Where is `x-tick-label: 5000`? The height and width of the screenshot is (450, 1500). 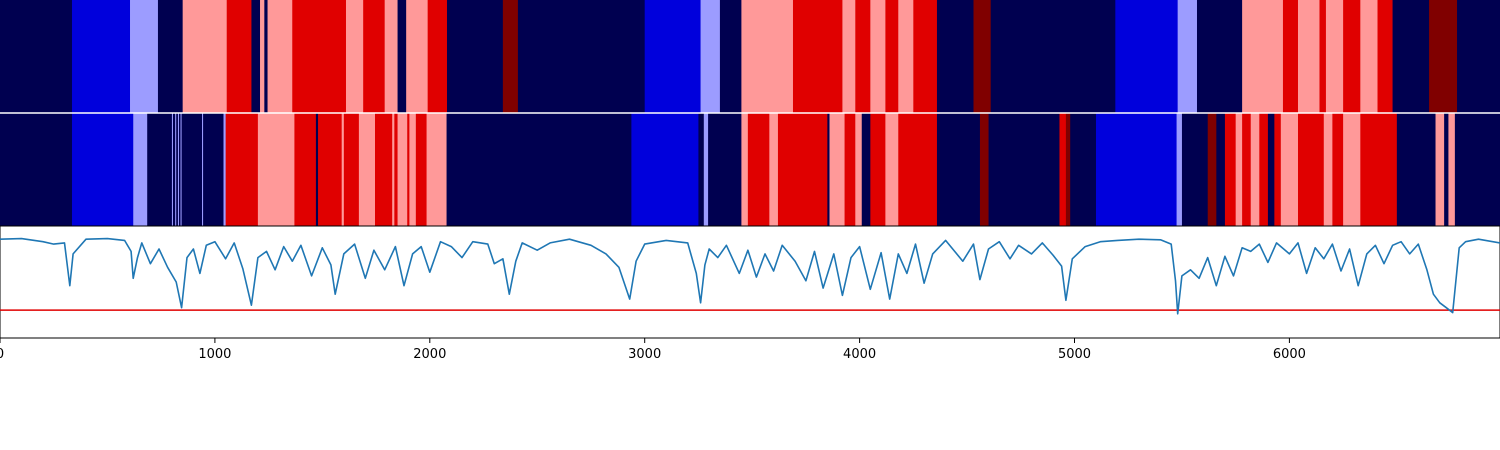
x-tick-label: 5000 is located at coordinates (1074, 354).